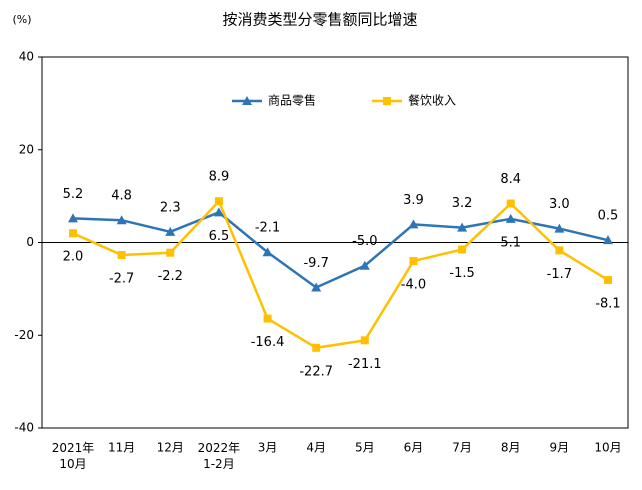  What do you see at coordinates (315, 263) in the screenshot?
I see `value-label: -9.7` at bounding box center [315, 263].